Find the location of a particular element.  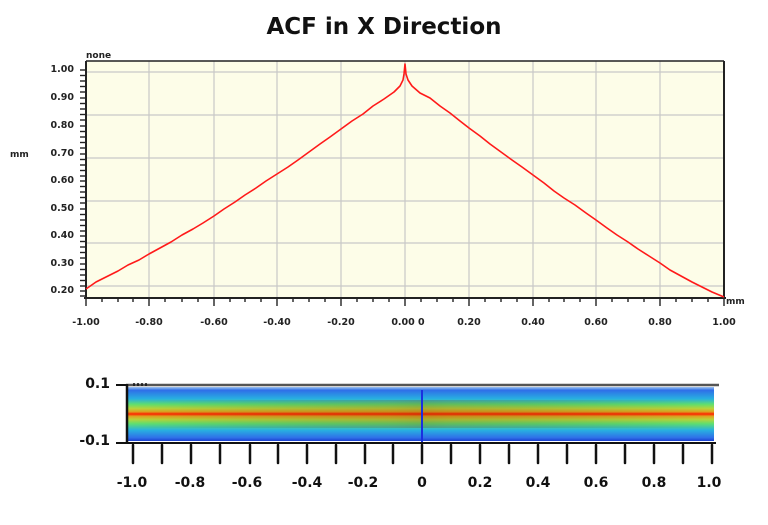

x-tick-label: -0.80 is located at coordinates (149, 322).